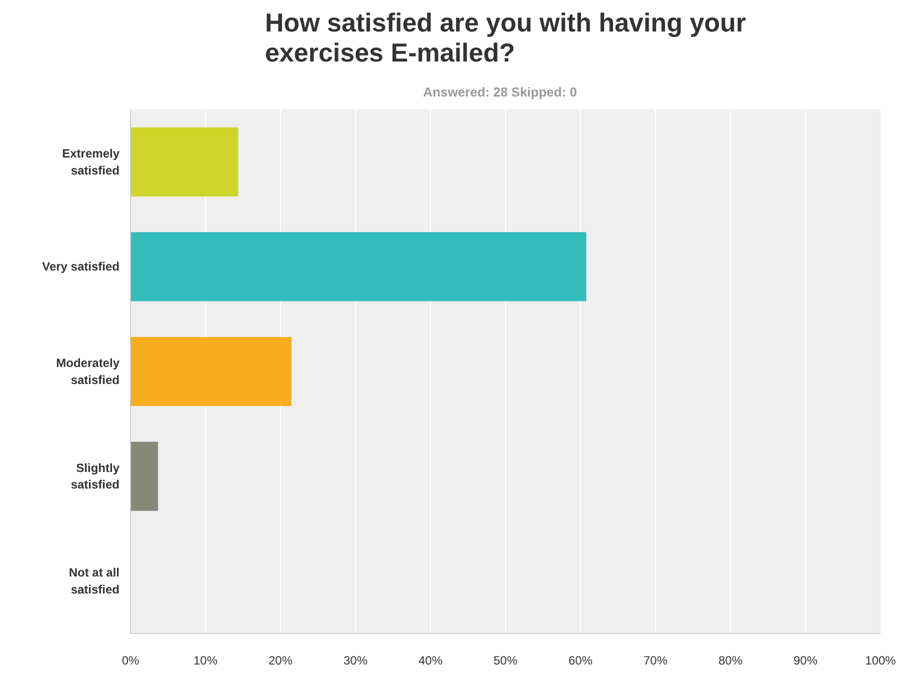 The image size is (903, 674). Describe the element at coordinates (95, 476) in the screenshot. I see `y-tick-label: Slightly satisfied` at that location.